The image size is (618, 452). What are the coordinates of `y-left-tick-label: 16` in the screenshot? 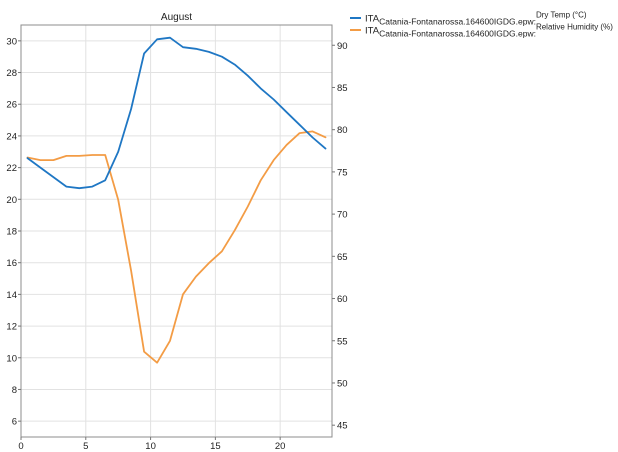 It's located at (11, 263).